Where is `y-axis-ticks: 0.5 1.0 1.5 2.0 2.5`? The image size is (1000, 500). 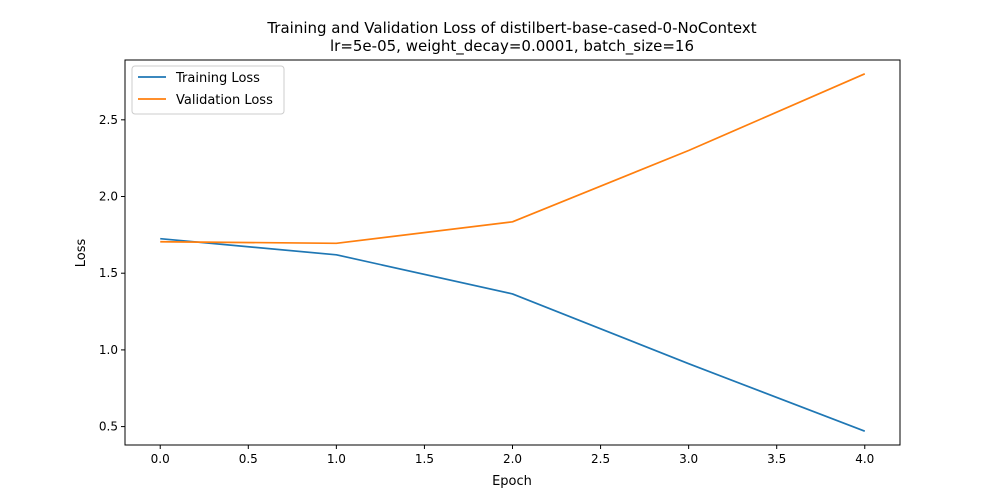
y-axis-ticks: 0.5 1.0 1.5 2.0 2.5 is located at coordinates (112, 273).